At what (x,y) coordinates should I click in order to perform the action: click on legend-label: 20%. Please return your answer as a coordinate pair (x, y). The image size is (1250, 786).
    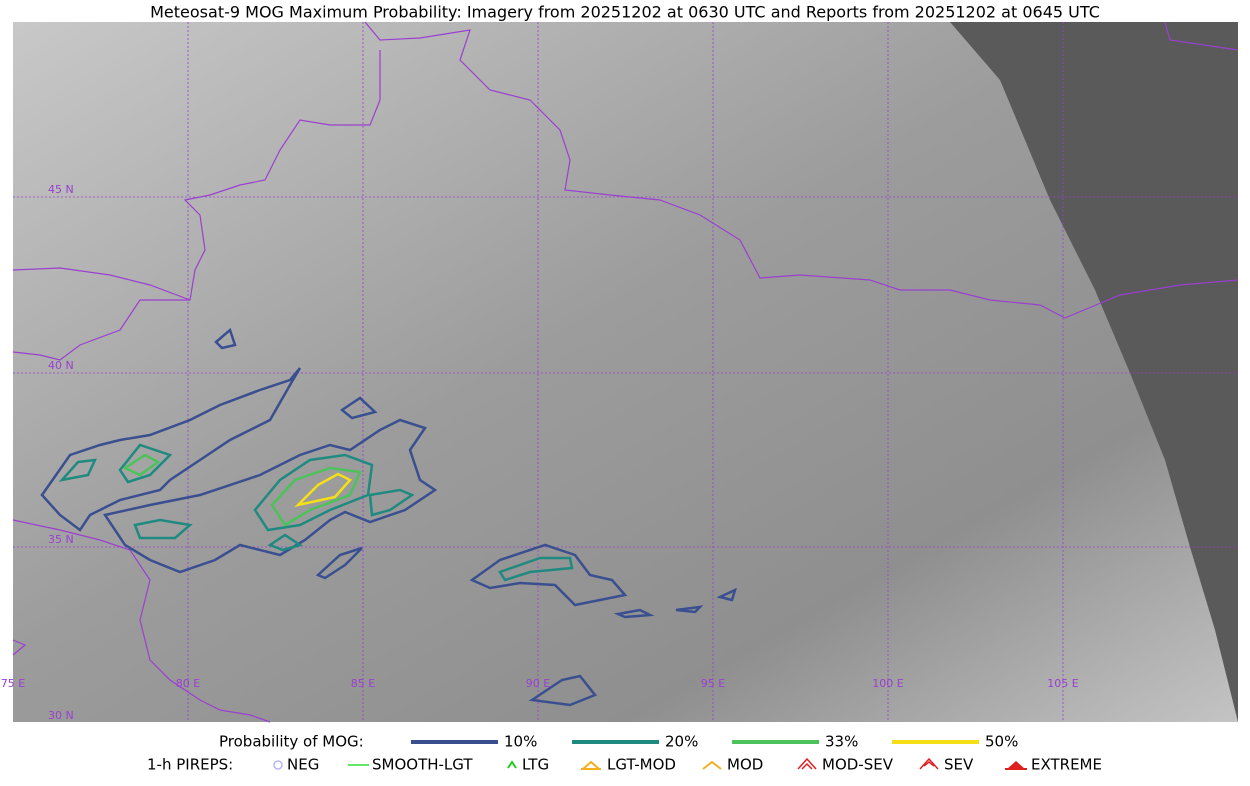
    Looking at the image, I should click on (681, 742).